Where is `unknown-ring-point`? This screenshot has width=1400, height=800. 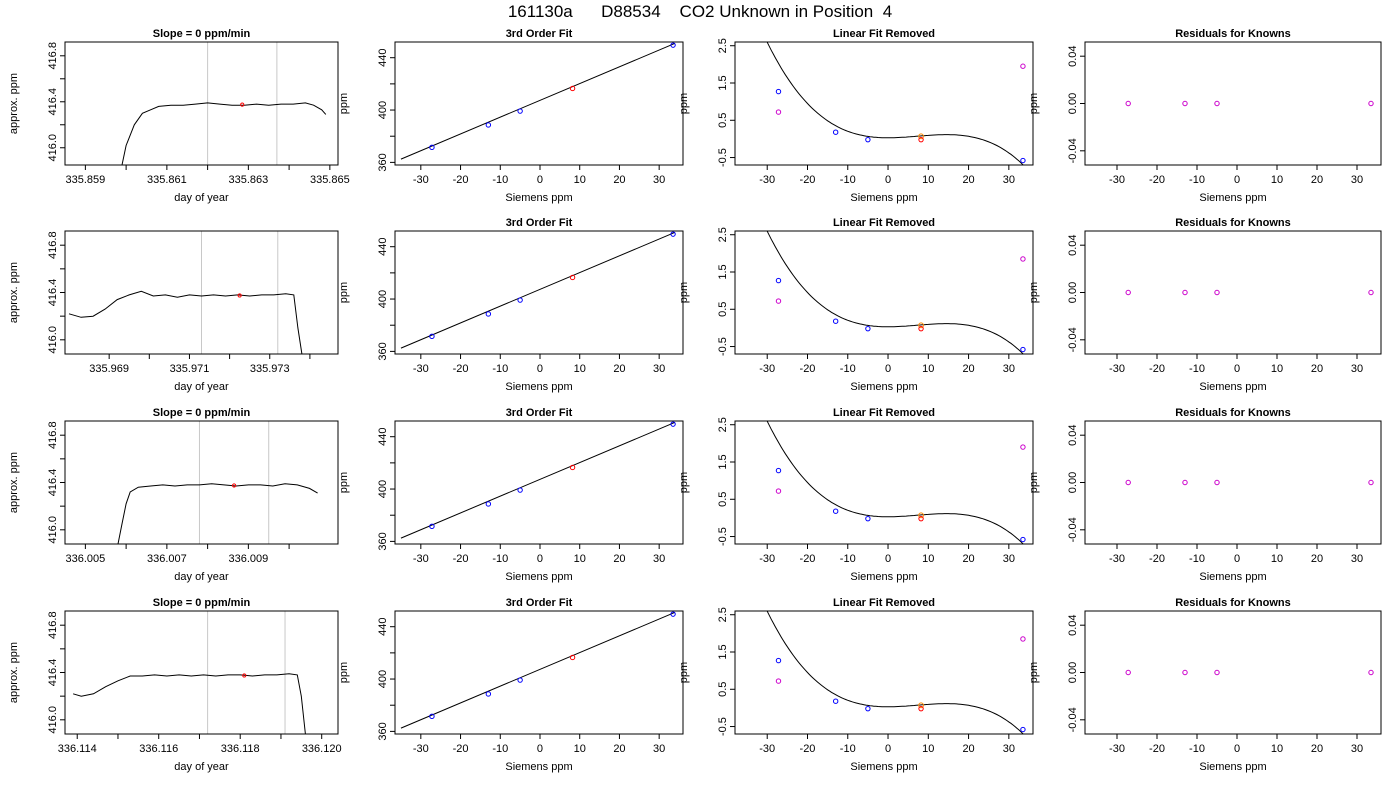 unknown-ring-point is located at coordinates (921, 325).